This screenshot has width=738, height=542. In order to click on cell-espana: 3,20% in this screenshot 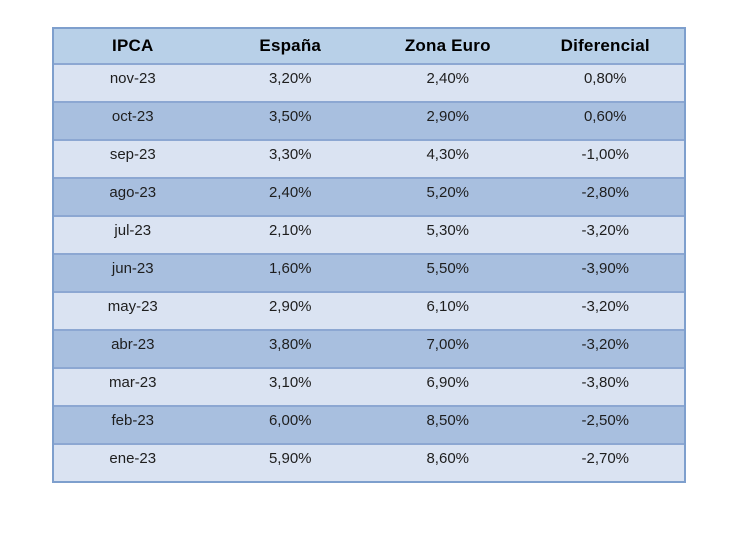, I will do `click(290, 78)`.